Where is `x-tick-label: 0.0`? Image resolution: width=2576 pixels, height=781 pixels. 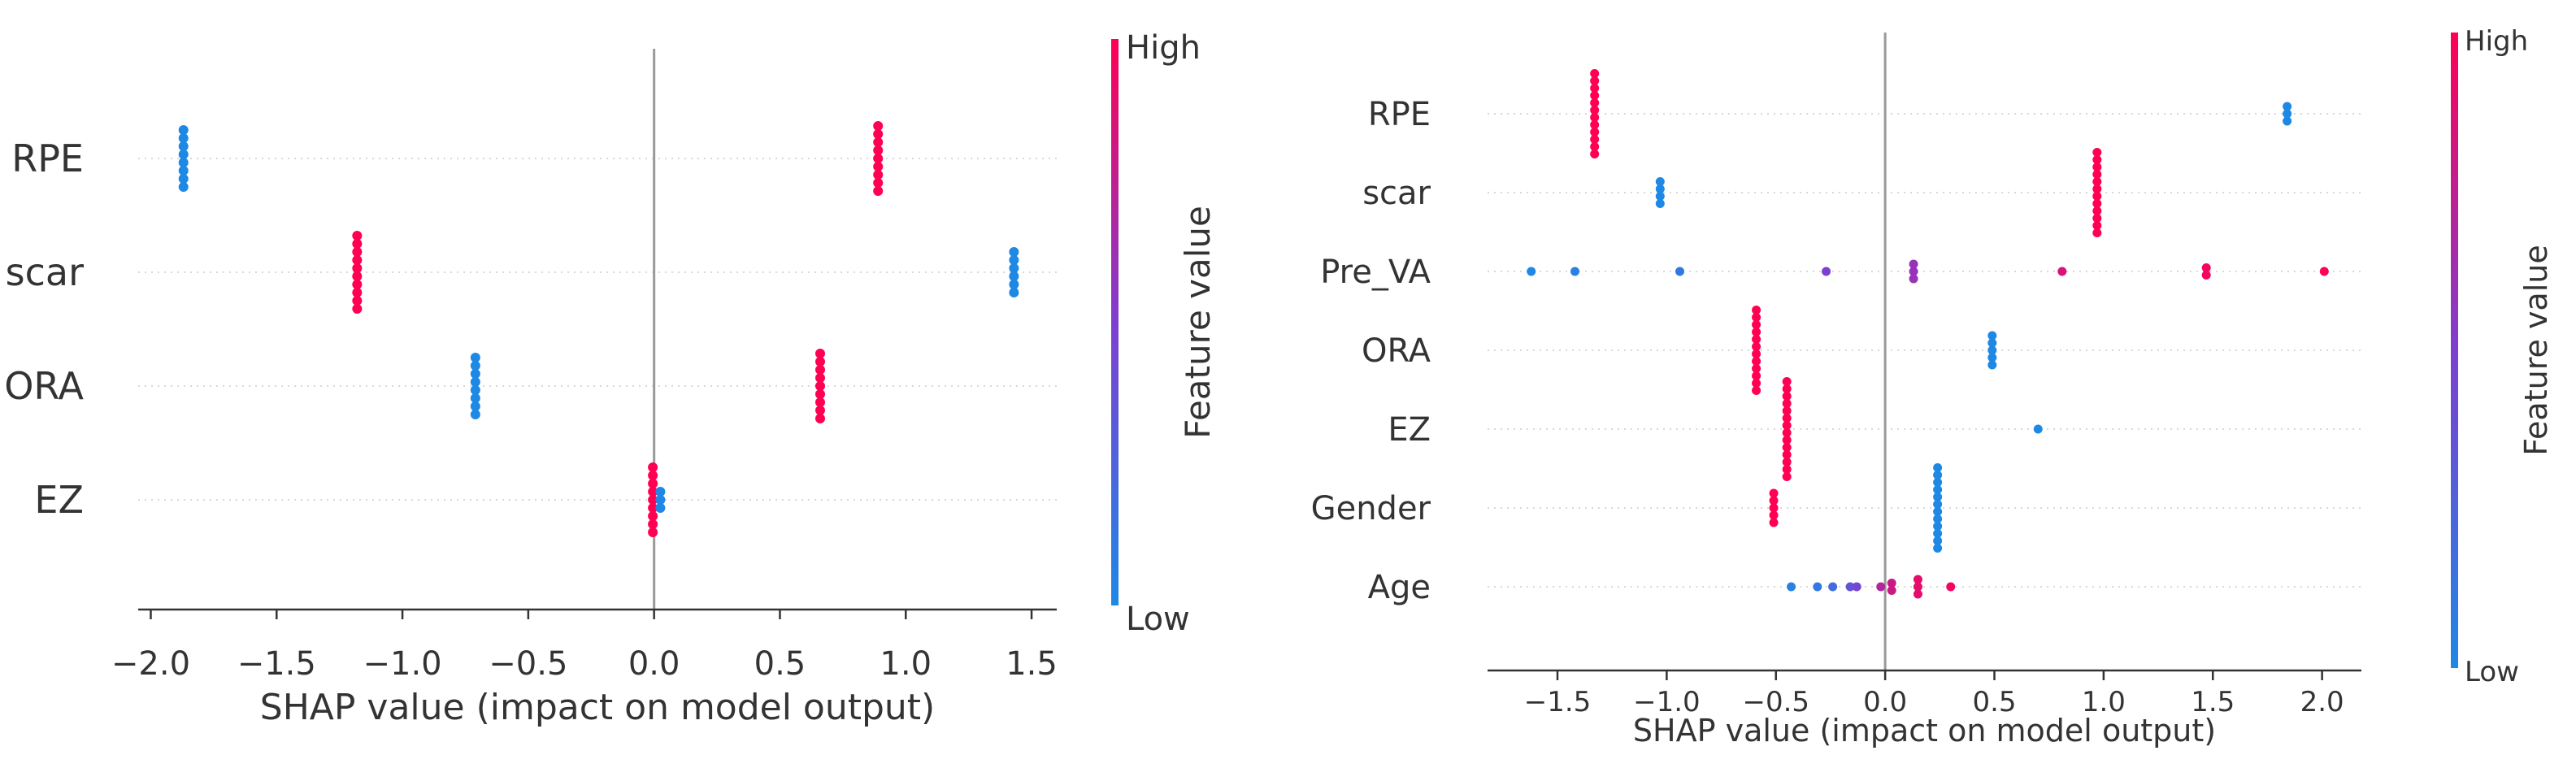
x-tick-label: 0.0 is located at coordinates (1885, 702).